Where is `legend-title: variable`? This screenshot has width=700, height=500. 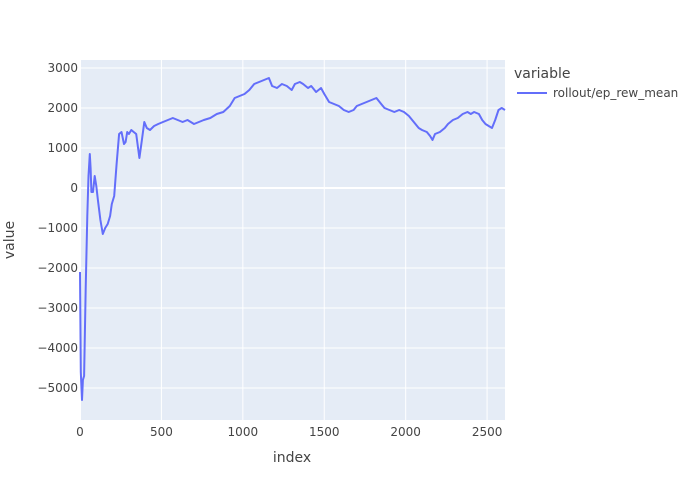 legend-title: variable is located at coordinates (542, 74).